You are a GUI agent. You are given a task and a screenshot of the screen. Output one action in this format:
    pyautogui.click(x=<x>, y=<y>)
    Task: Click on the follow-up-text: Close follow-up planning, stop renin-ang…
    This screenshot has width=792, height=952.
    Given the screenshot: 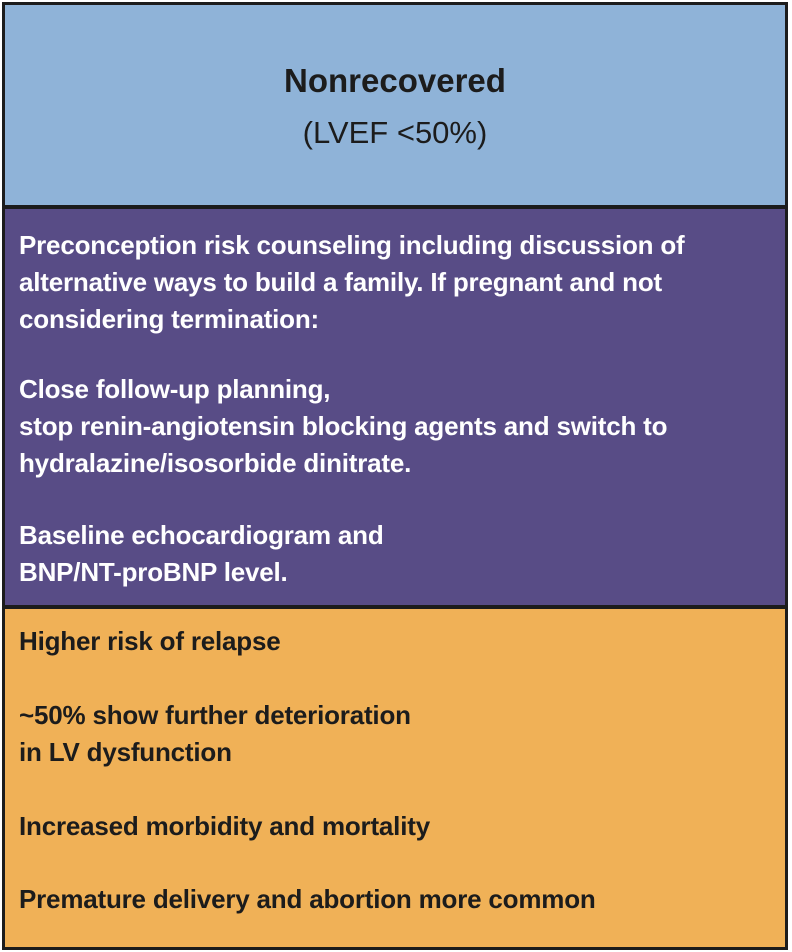 What is the action you would take?
    pyautogui.click(x=343, y=426)
    